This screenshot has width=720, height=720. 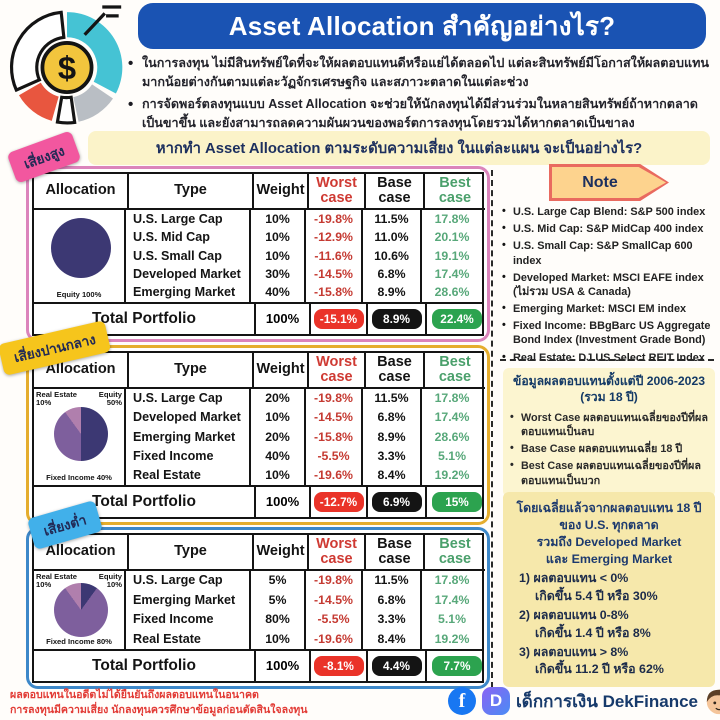 I want to click on summary-item-detail: เกิดขึ้น 5.4 ปี หรือ 30%, so click(x=596, y=595).